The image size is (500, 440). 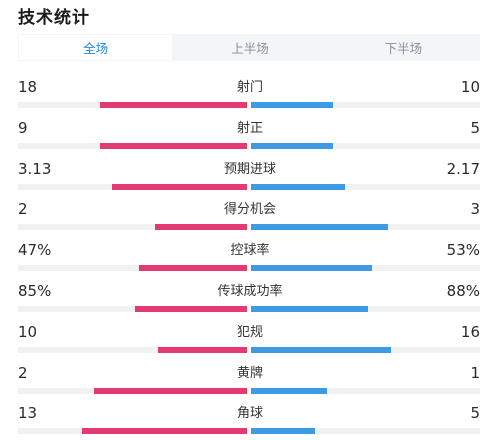 I want to click on away-value: 2.17, so click(x=463, y=168).